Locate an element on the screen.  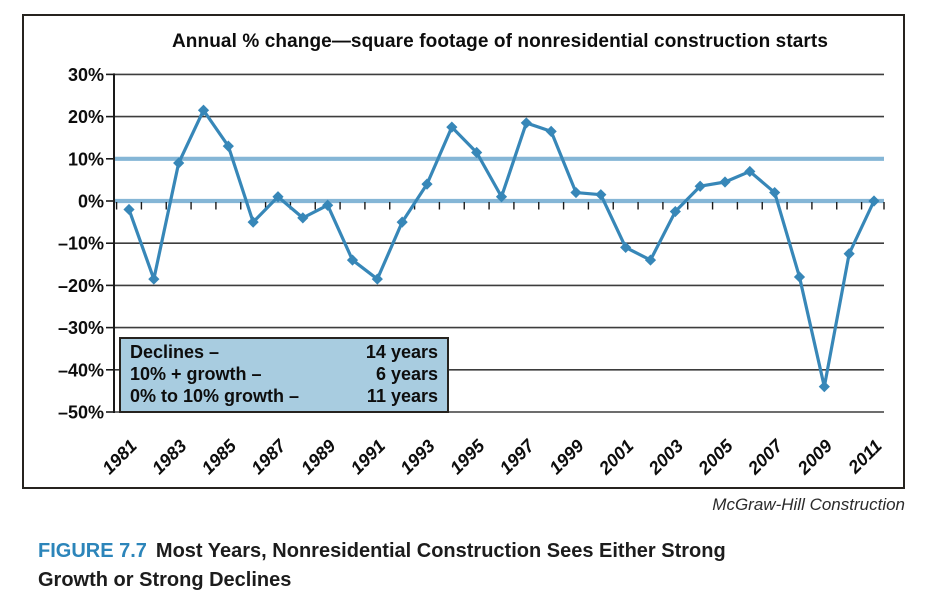
y-tick-label: 0% is located at coordinates (91, 202).